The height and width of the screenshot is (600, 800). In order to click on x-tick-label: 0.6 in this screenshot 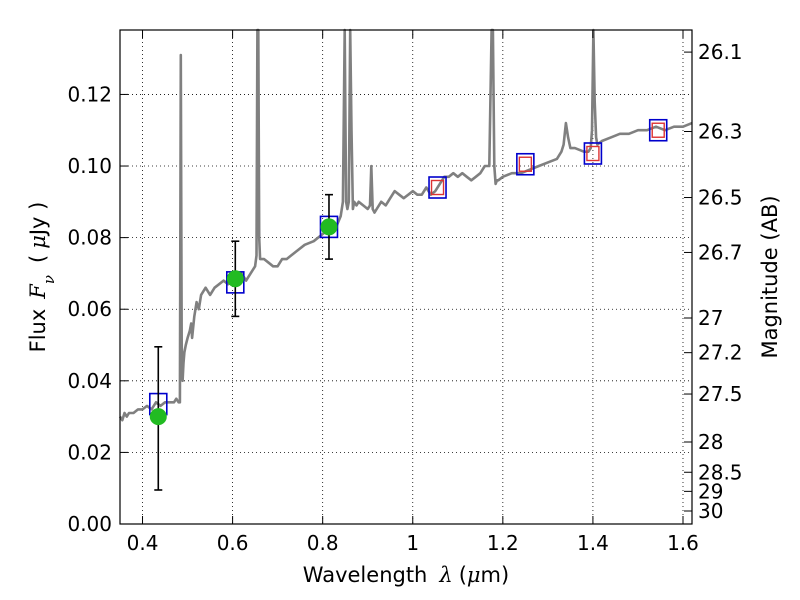, I will do `click(233, 543)`.